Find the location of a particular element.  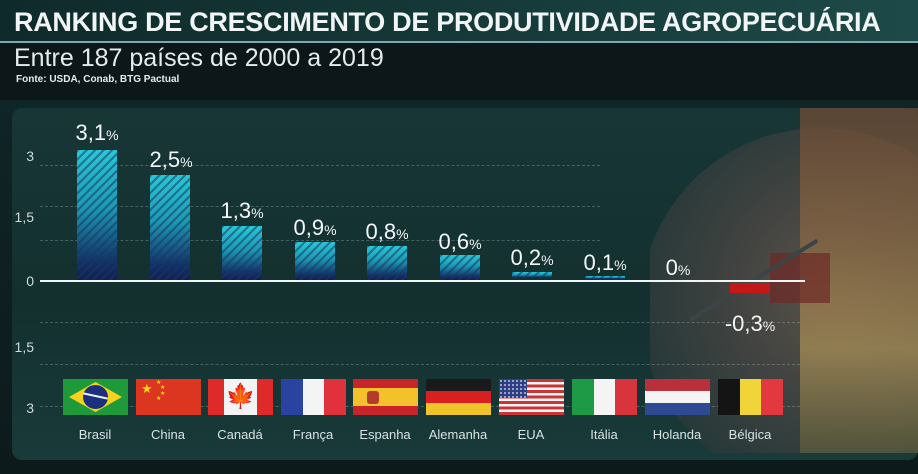

value-label-espanha: 0,8% is located at coordinates (387, 231).